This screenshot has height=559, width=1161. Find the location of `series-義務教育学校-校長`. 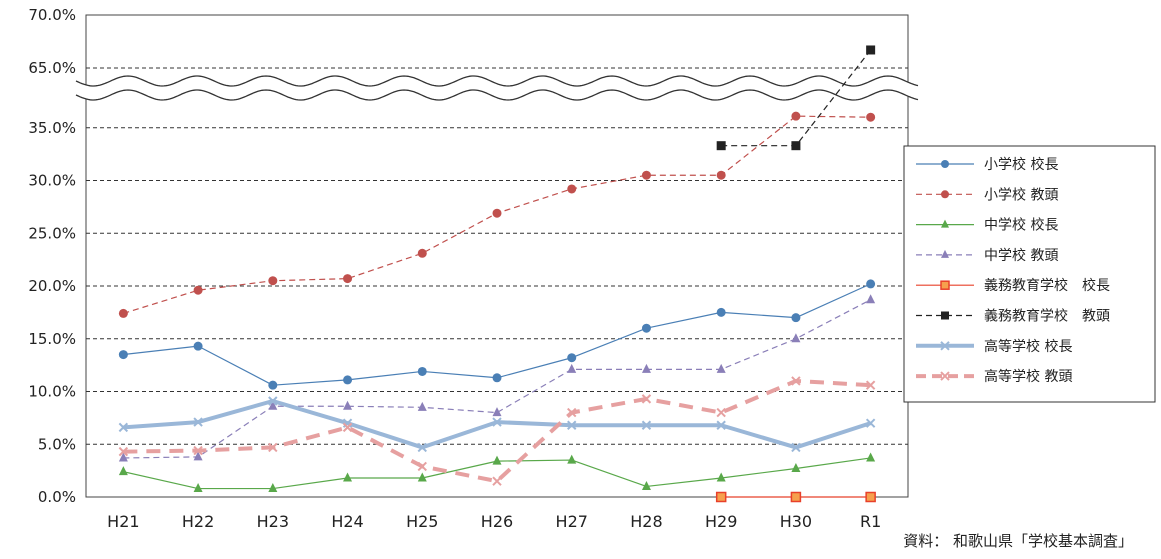

series-義務教育学校-校長 is located at coordinates (795, 497).